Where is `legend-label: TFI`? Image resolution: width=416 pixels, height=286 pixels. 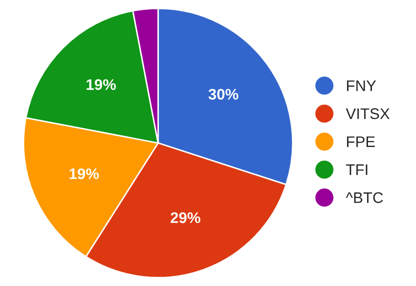 legend-label: TFI is located at coordinates (357, 169).